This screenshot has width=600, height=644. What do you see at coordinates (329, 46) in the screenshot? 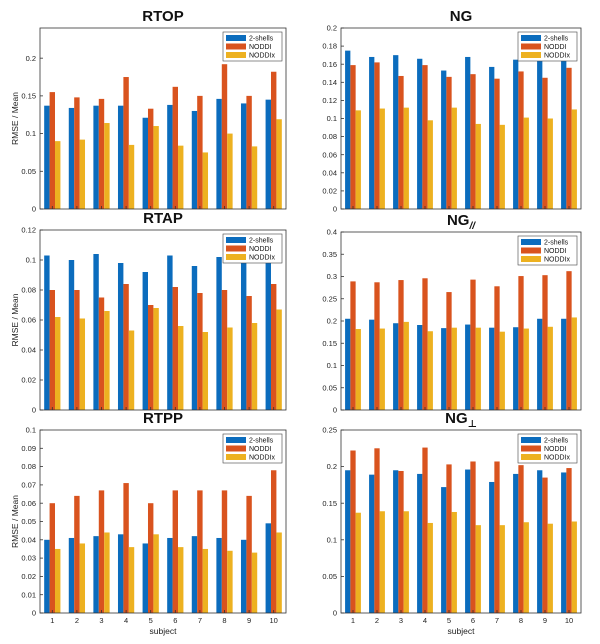
I see `y-tick-label: 0.18` at bounding box center [329, 46].